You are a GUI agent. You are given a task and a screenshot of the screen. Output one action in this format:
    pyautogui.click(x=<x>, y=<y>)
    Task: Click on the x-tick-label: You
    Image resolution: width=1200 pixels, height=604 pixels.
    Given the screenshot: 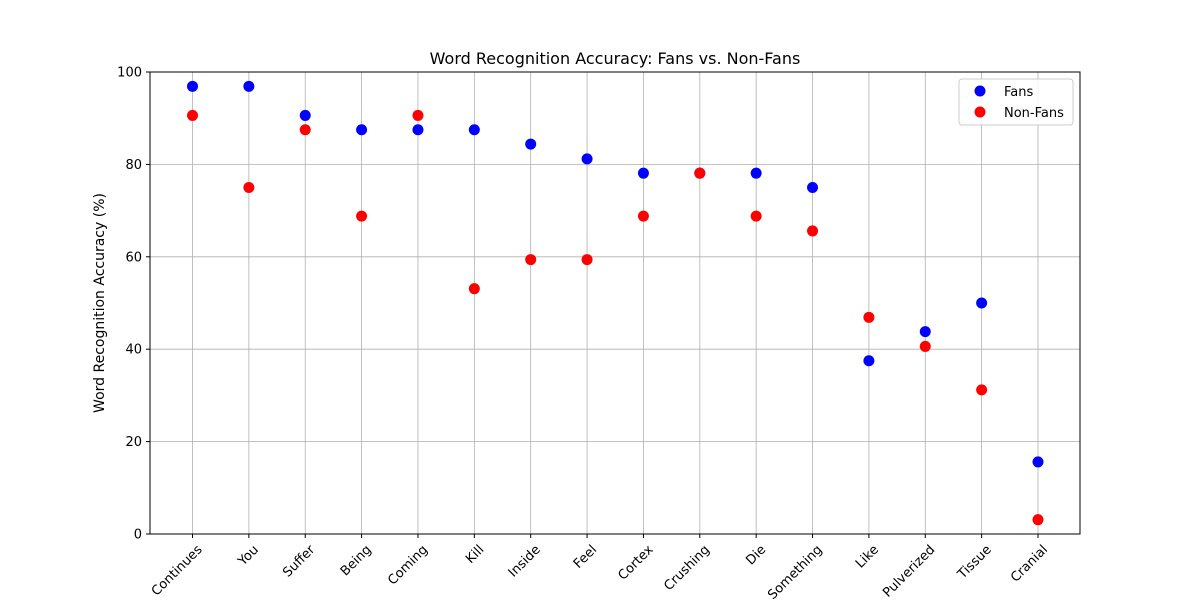 What is the action you would take?
    pyautogui.click(x=248, y=555)
    